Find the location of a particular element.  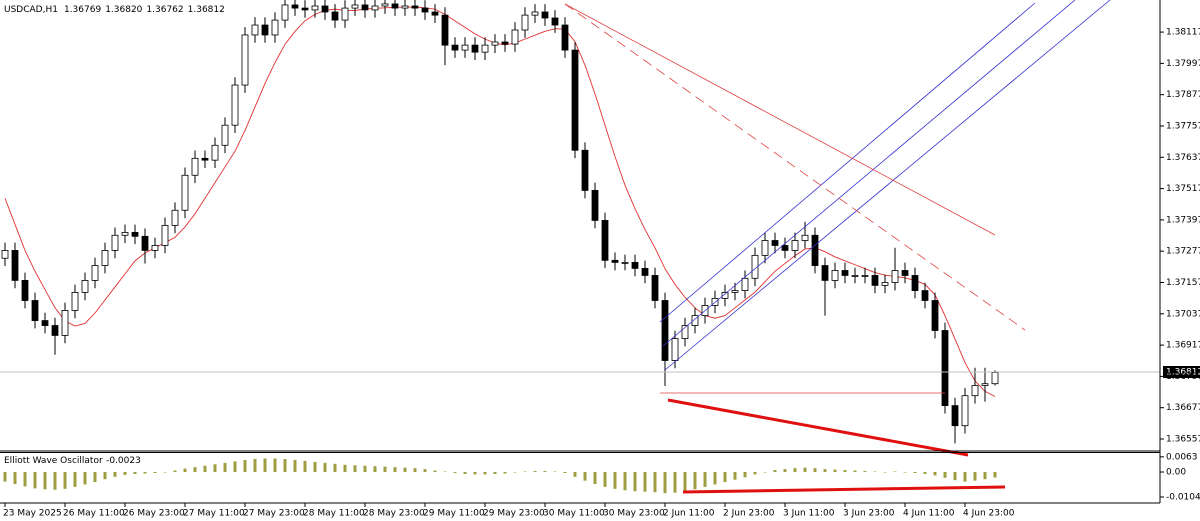

x-tick-label: 27 May 23:00 is located at coordinates (274, 514).